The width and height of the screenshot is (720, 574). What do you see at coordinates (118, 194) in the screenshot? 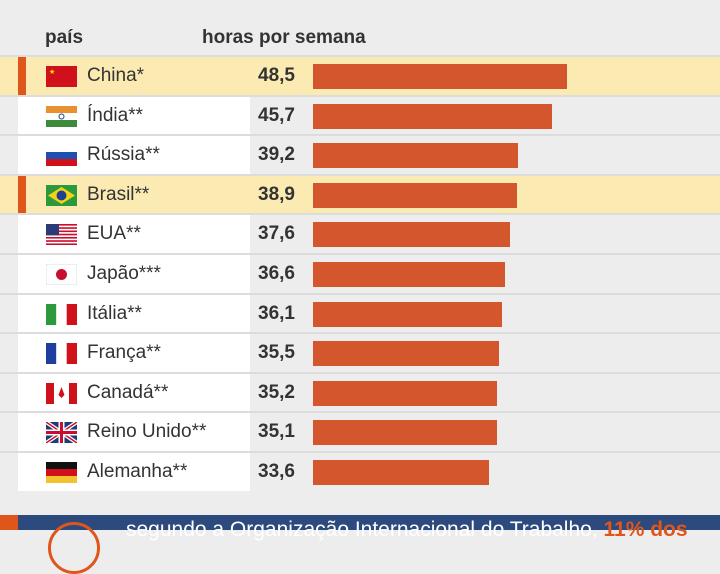
I see `country-label: Brasil**` at bounding box center [118, 194].